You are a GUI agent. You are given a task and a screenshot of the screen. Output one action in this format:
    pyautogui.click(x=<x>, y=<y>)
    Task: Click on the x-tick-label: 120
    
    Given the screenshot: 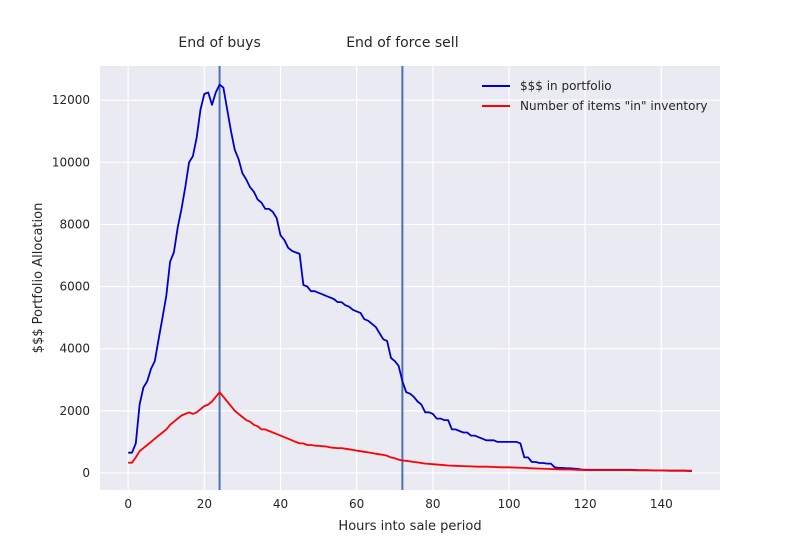 What is the action you would take?
    pyautogui.click(x=585, y=504)
    